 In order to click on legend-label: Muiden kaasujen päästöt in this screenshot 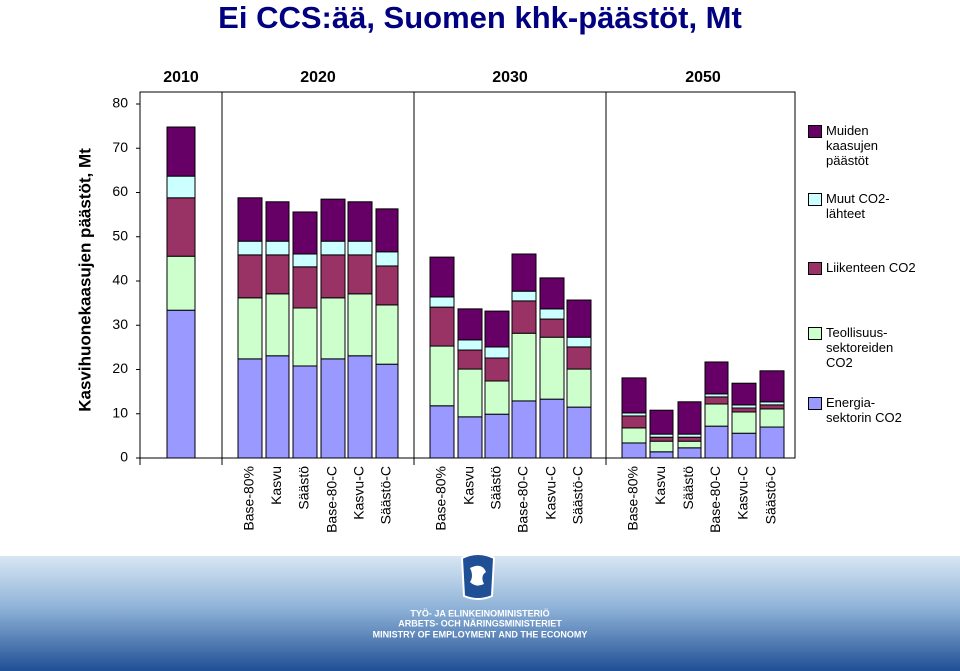, I will do `click(852, 145)`.